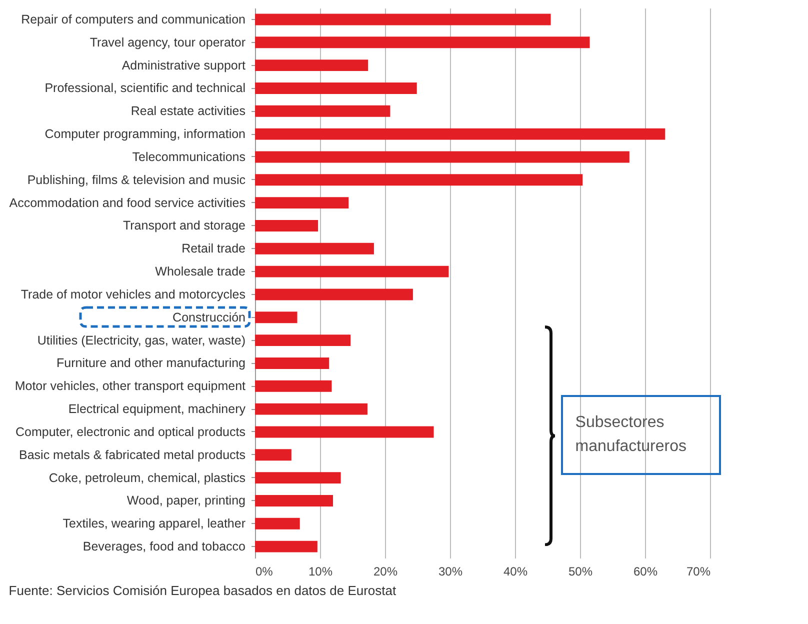 This screenshot has height=624, width=808. Describe the element at coordinates (385, 571) in the screenshot. I see `x-tick-label: 20%` at that location.